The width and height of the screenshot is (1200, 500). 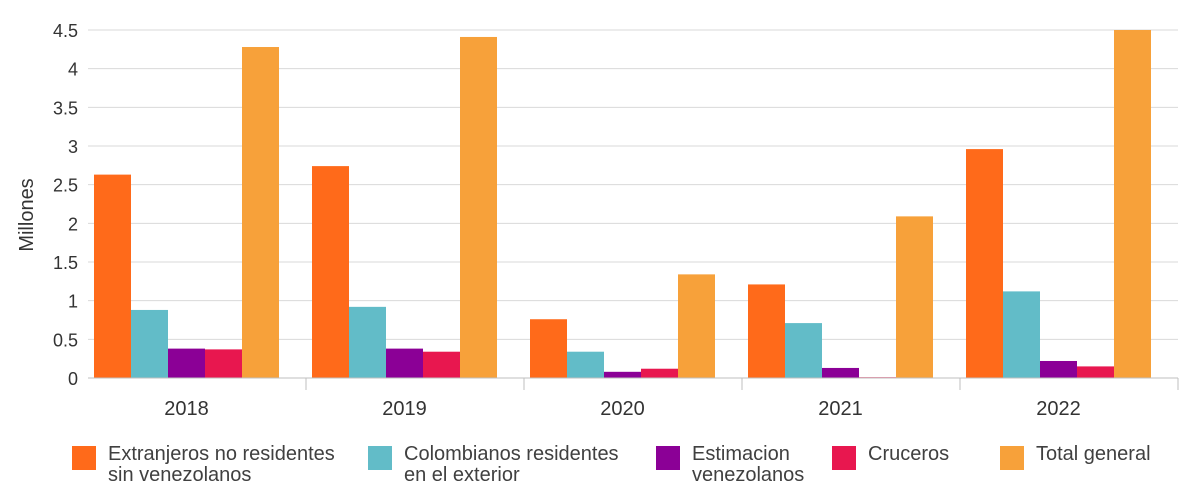 What do you see at coordinates (909, 454) in the screenshot?
I see `legend-label: Cruceros` at bounding box center [909, 454].